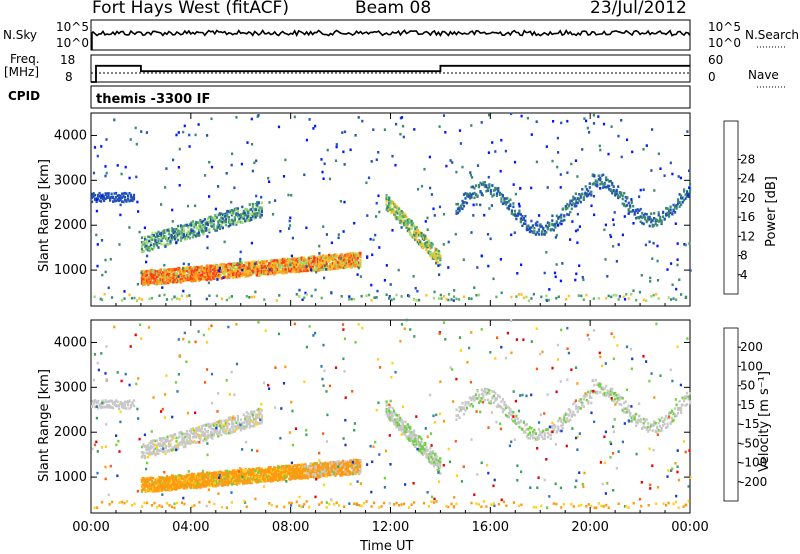 The image size is (800, 554). Describe the element at coordinates (763, 75) in the screenshot. I see `nave-label: Nave` at that location.